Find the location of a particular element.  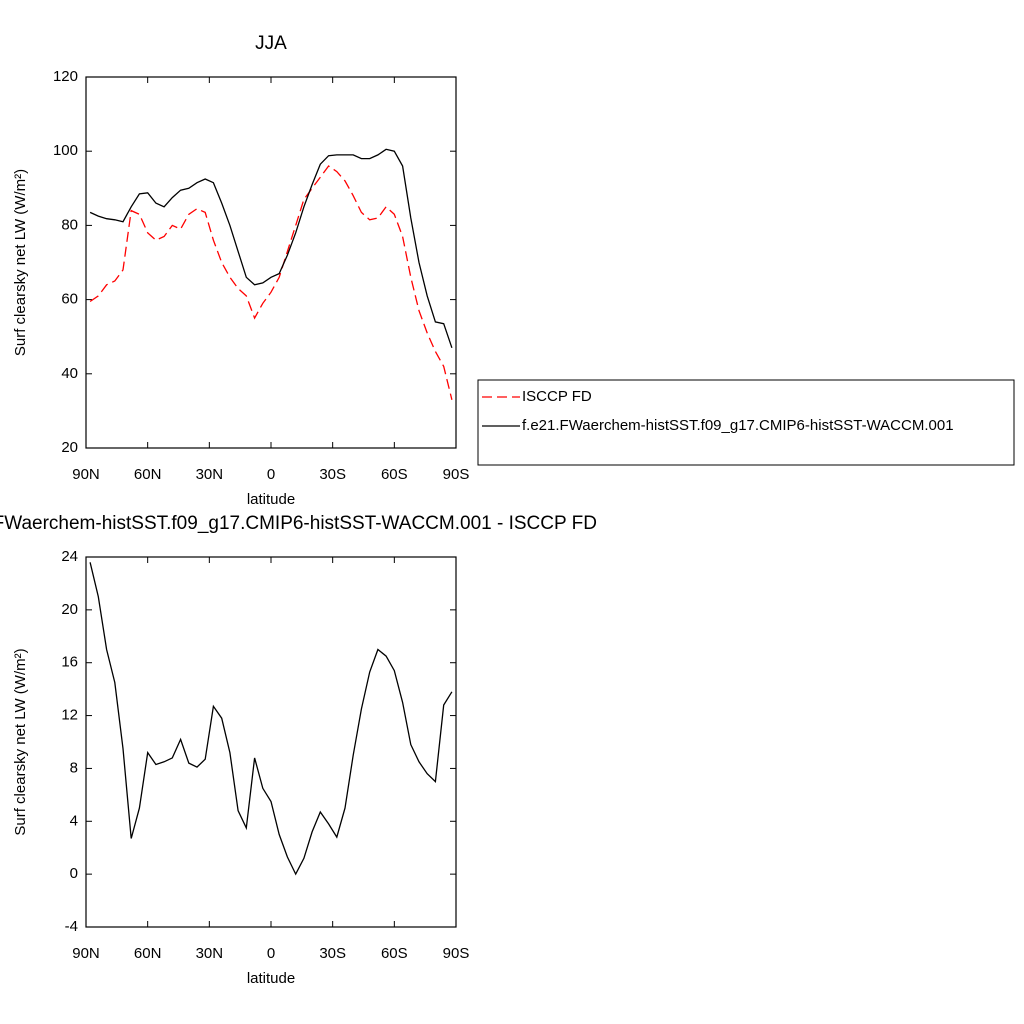

y-tick-label: -4 is located at coordinates (71, 926).